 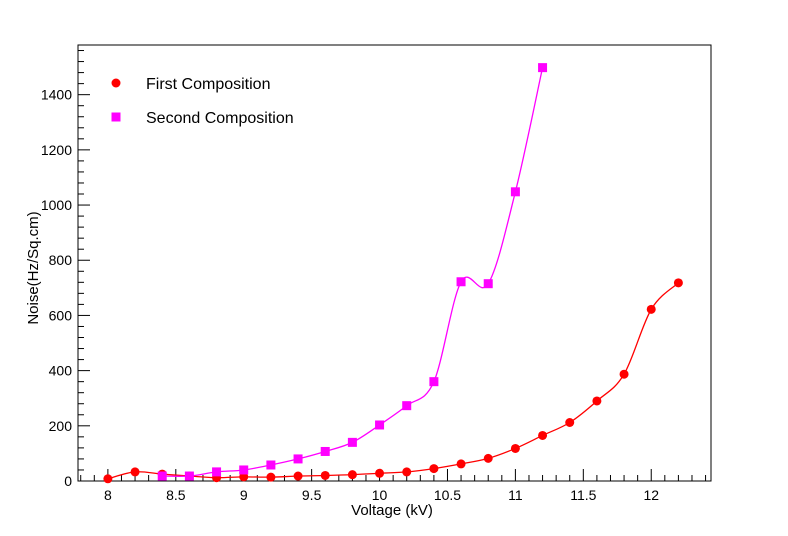 I want to click on legend-item: Second Composition, so click(x=202, y=118).